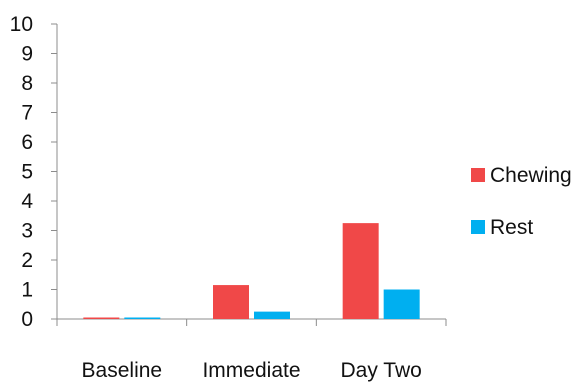  I want to click on chart-legend: Chewing Rest, so click(521, 201).